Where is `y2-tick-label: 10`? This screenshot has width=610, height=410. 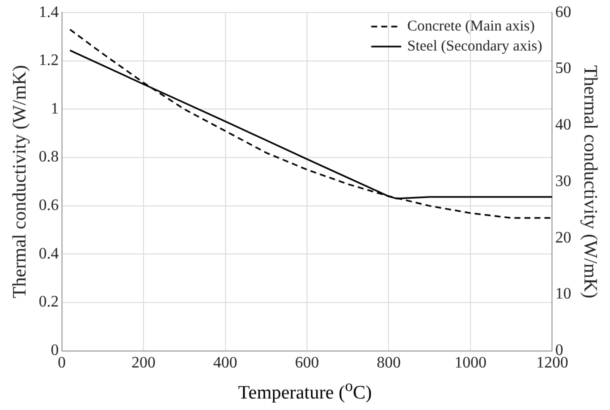 y2-tick-label: 10 is located at coordinates (563, 294).